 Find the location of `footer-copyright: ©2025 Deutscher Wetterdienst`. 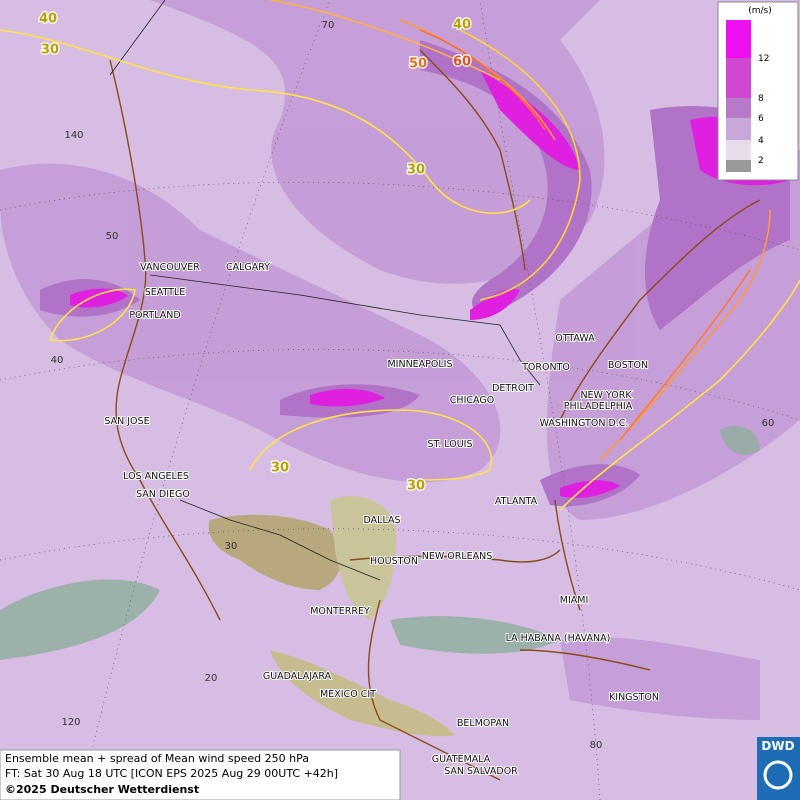

footer-copyright: ©2025 Deutscher Wetterdienst is located at coordinates (102, 789).